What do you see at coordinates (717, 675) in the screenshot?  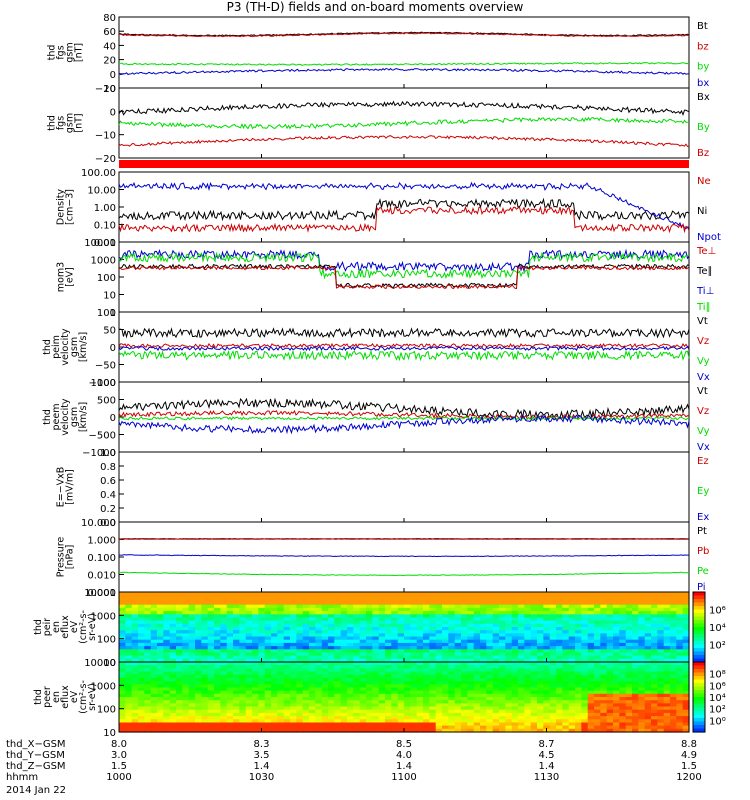 I see `colorbar-tick-label: 10⁸` at bounding box center [717, 675].